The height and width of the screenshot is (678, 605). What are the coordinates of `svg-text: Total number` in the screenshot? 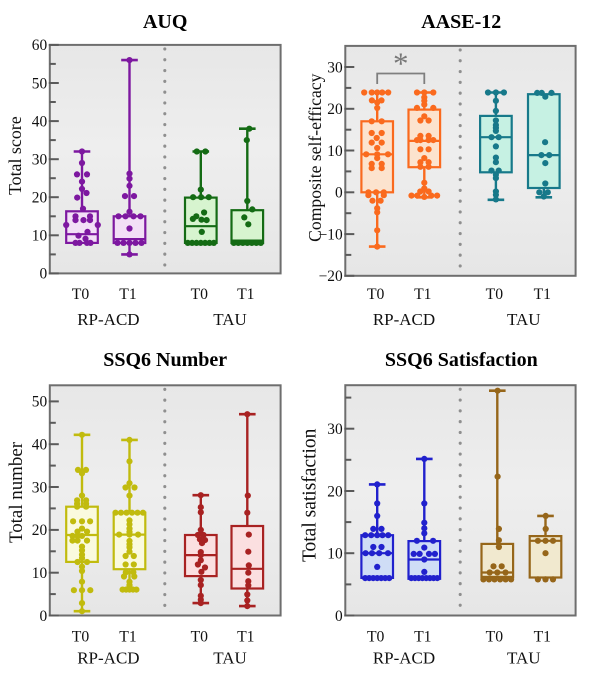 It's located at (16, 492).